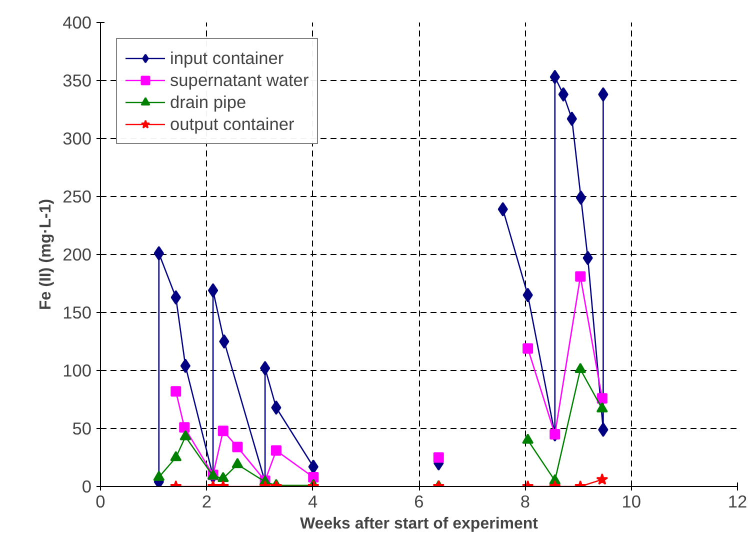 The width and height of the screenshot is (751, 556). I want to click on y-tick-label: 0, so click(87, 486).